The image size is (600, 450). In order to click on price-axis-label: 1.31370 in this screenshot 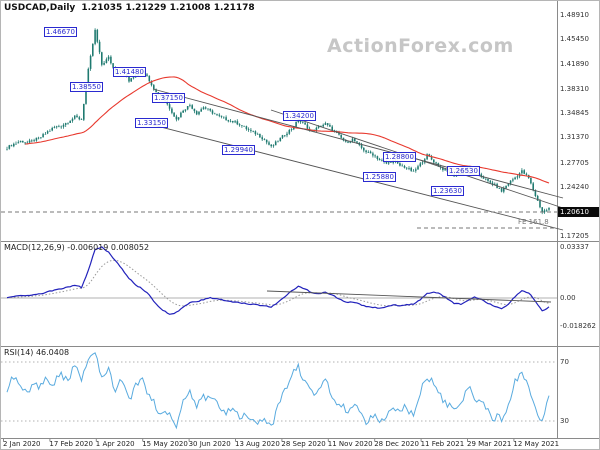, I will do `click(574, 137)`.